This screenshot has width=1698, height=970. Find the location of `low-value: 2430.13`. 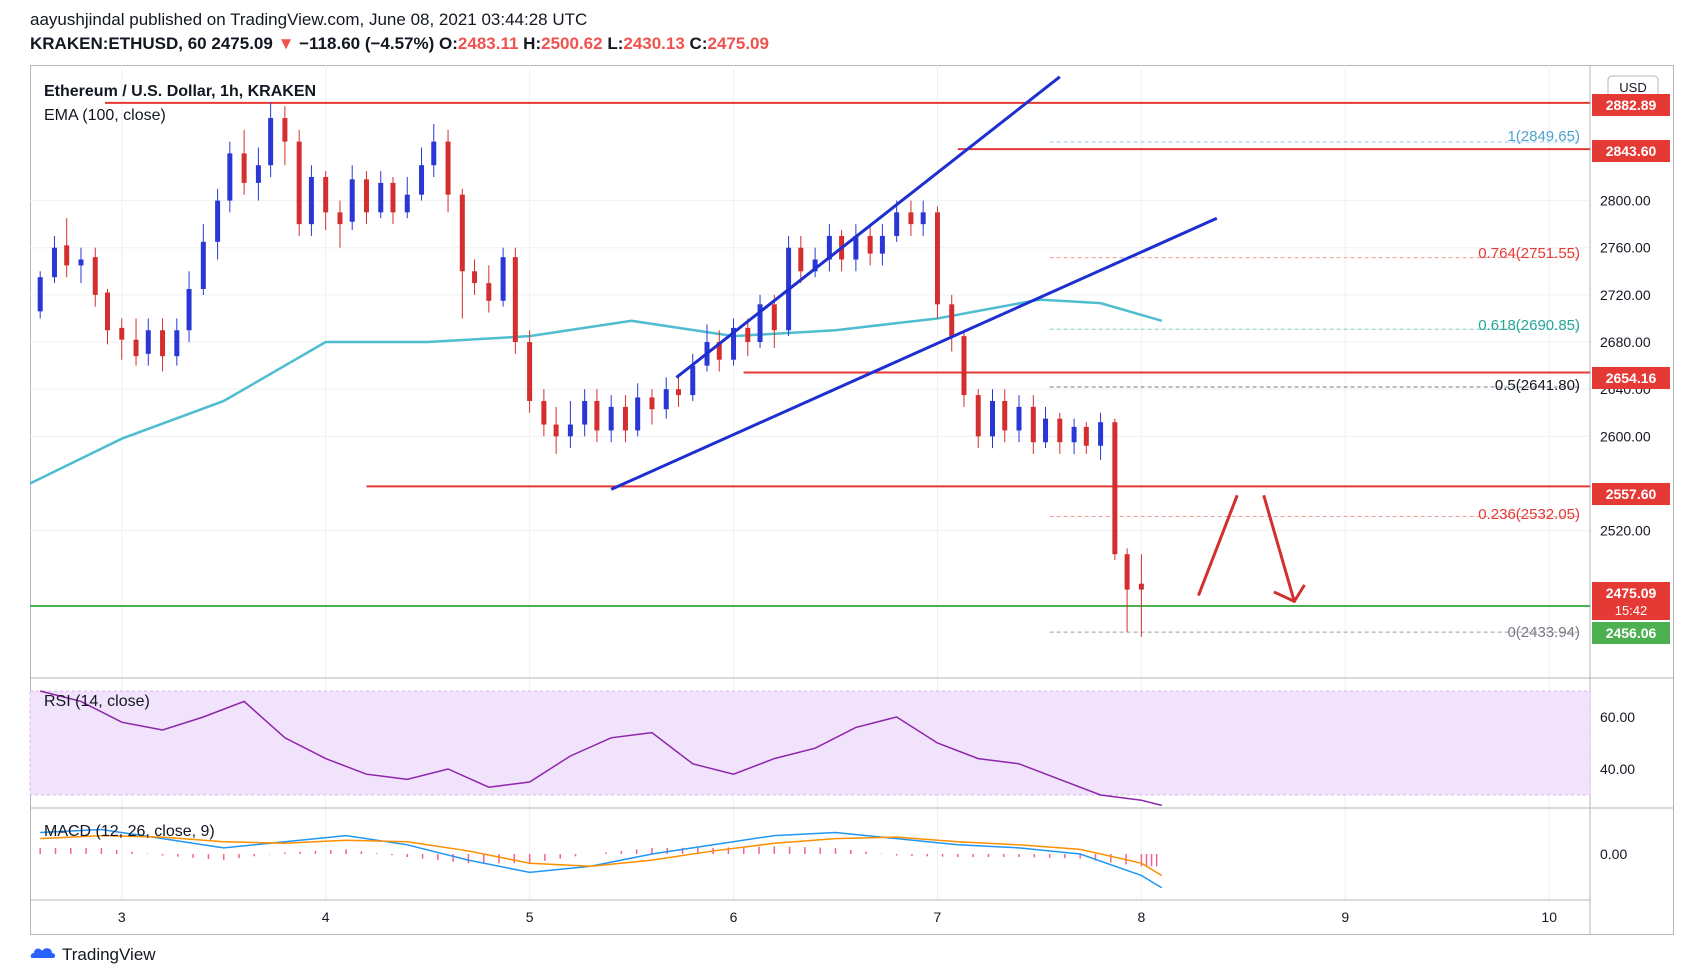

low-value: 2430.13 is located at coordinates (654, 43).